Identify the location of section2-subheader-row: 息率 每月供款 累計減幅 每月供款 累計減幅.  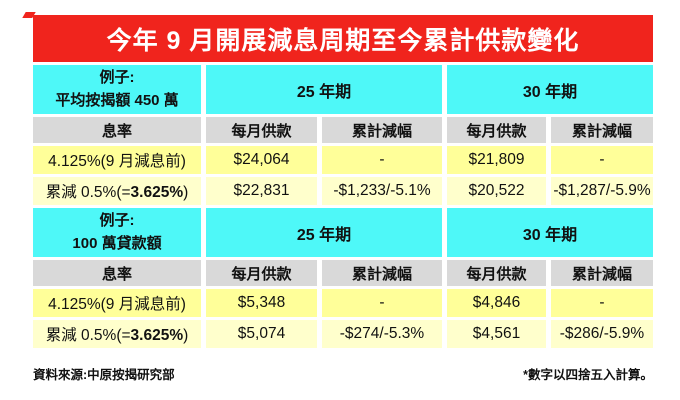
(343, 273).